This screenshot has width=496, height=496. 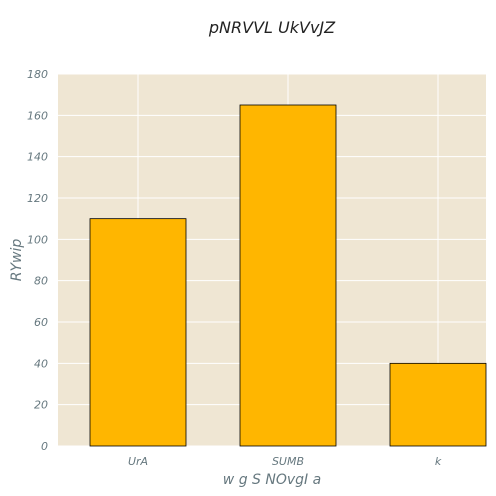 What do you see at coordinates (138, 461) in the screenshot?
I see `x-tick-label: UrA` at bounding box center [138, 461].